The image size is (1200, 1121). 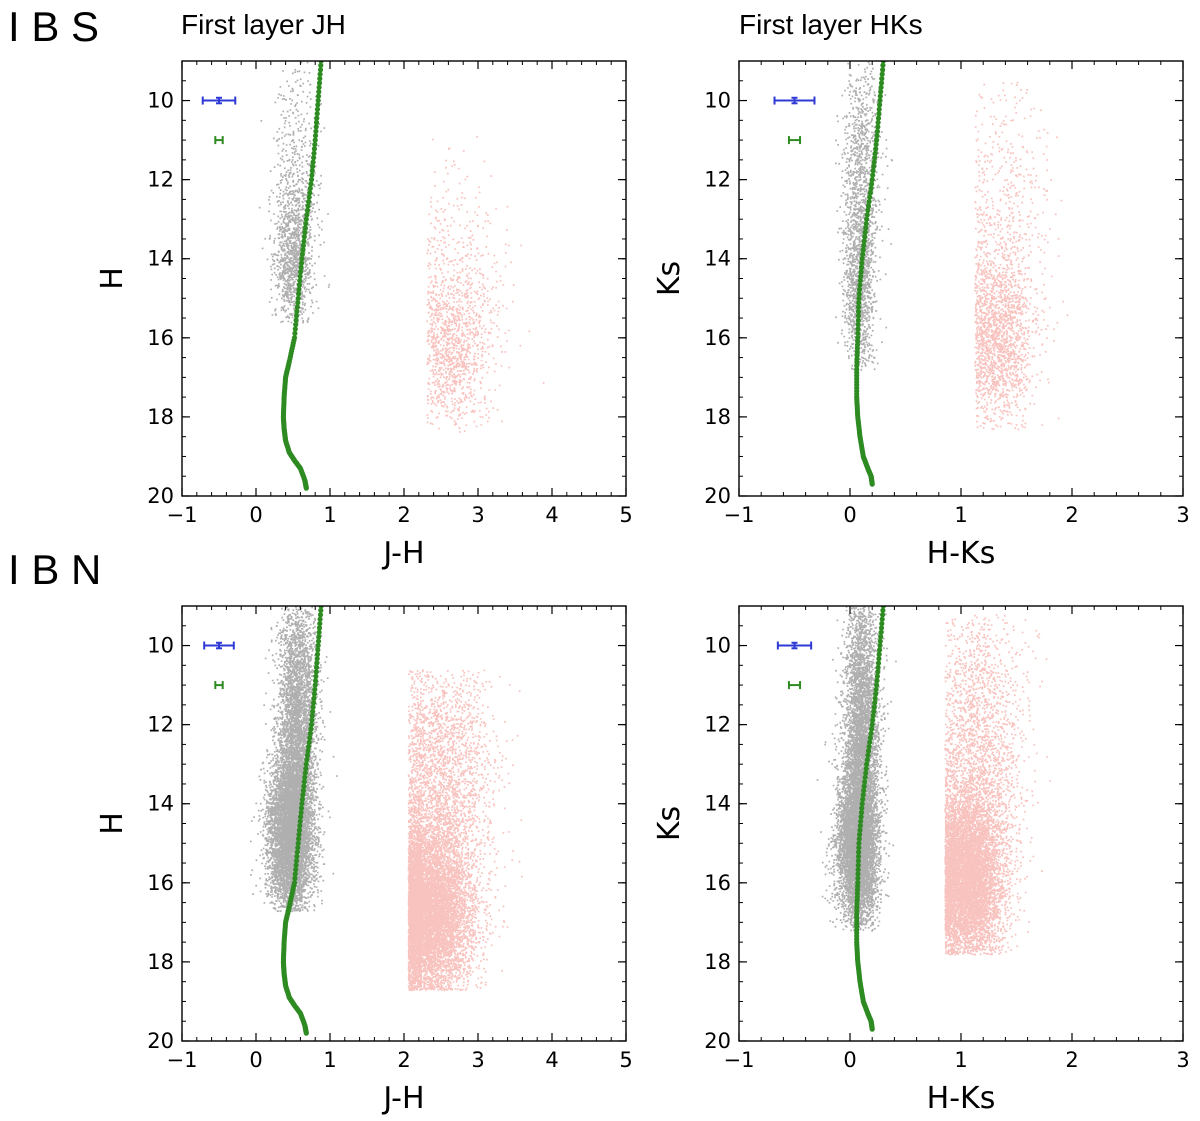 What do you see at coordinates (998, 785) in the screenshot?
I see `reddened-stars-series` at bounding box center [998, 785].